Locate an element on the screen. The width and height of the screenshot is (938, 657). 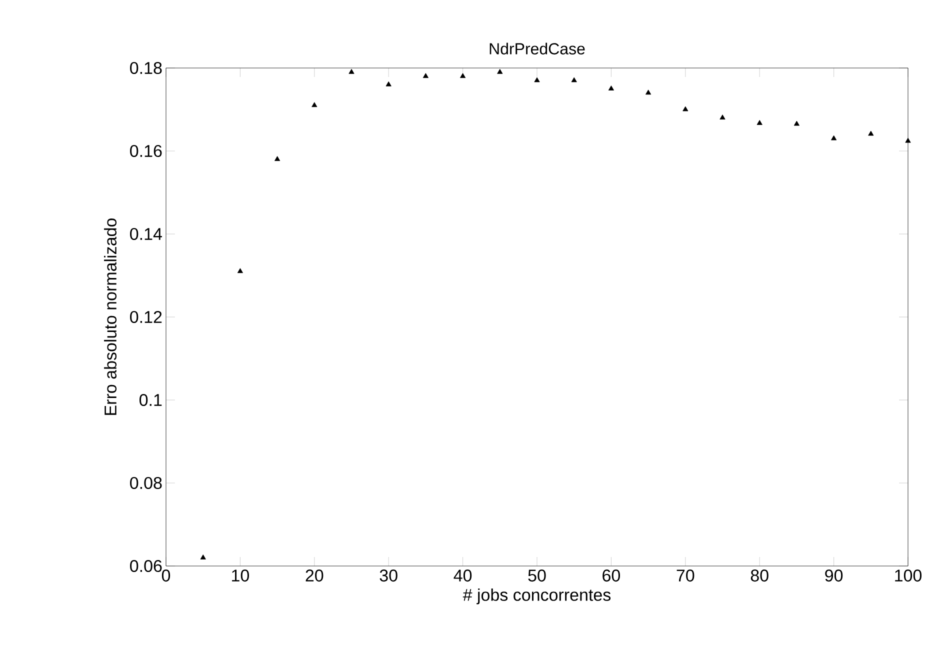
y-tick-label: 0.12 is located at coordinates (146, 317).